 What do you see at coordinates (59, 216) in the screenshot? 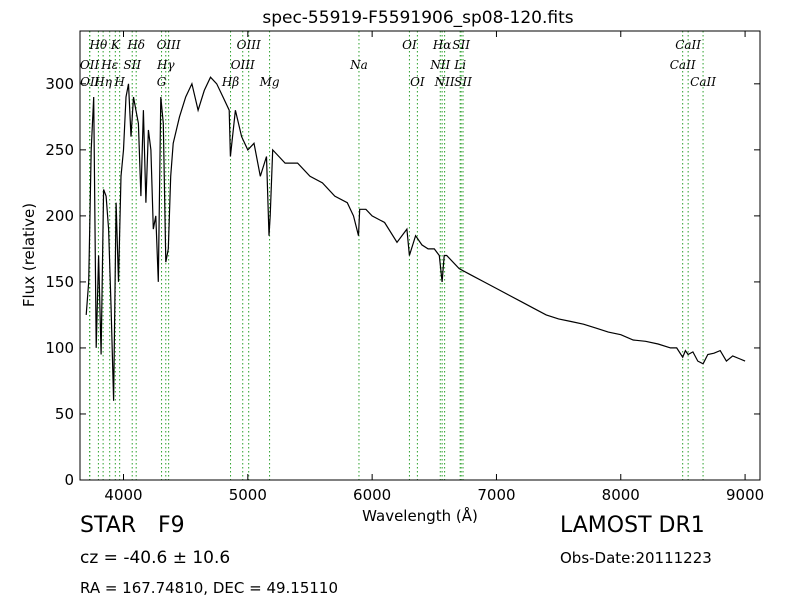
I see `y-tick-label: 200` at bounding box center [59, 216].